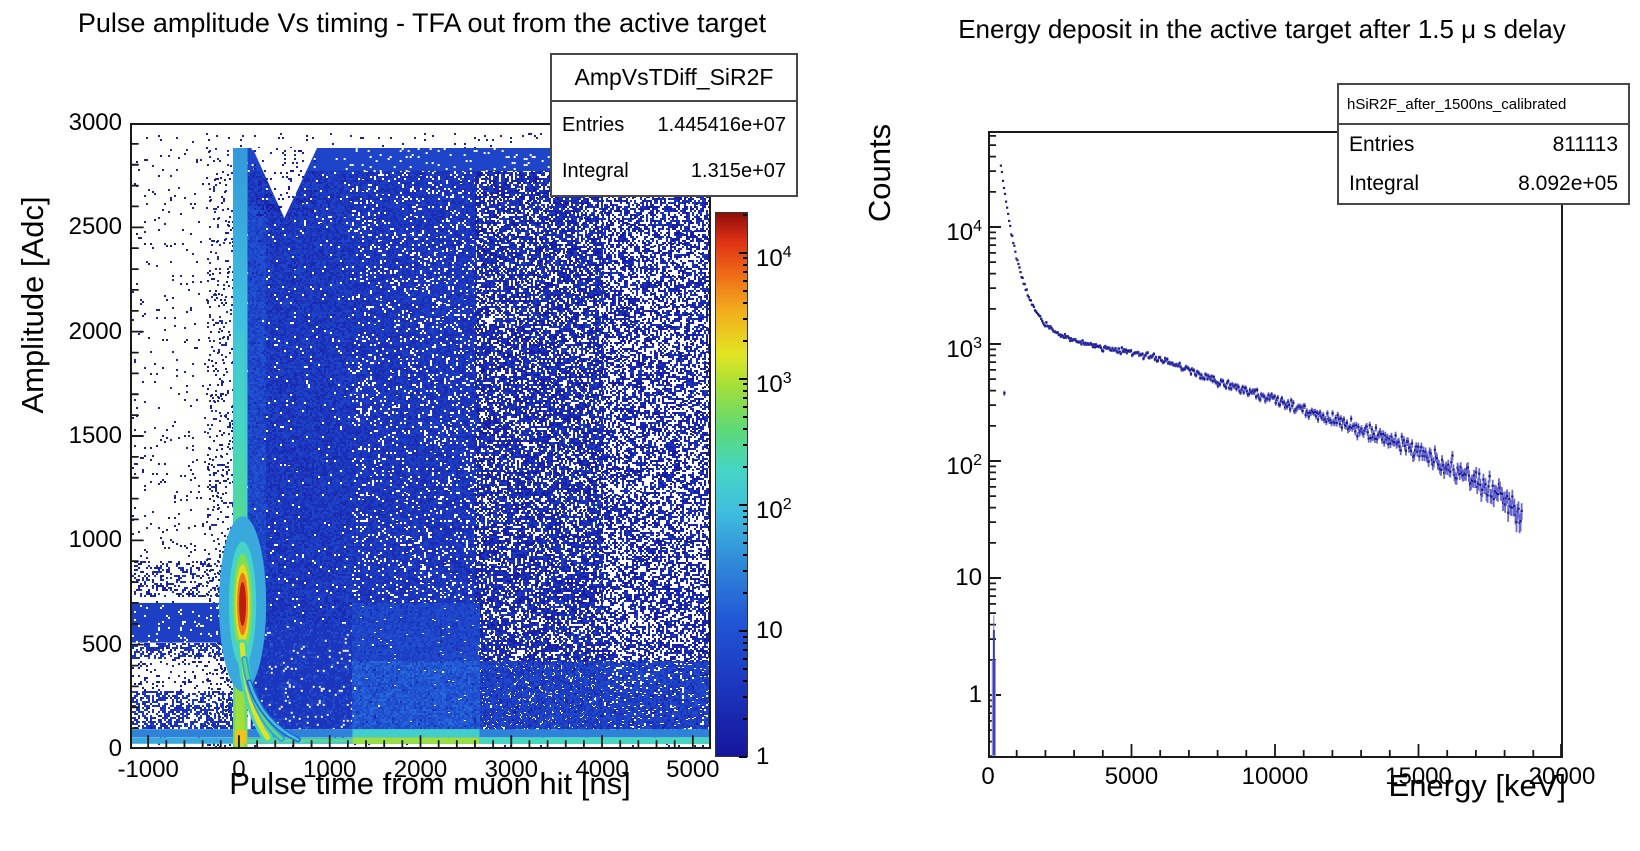 Image resolution: width=1640 pixels, height=851 pixels. I want to click on left-y-tick-label: 3000, so click(95, 122).